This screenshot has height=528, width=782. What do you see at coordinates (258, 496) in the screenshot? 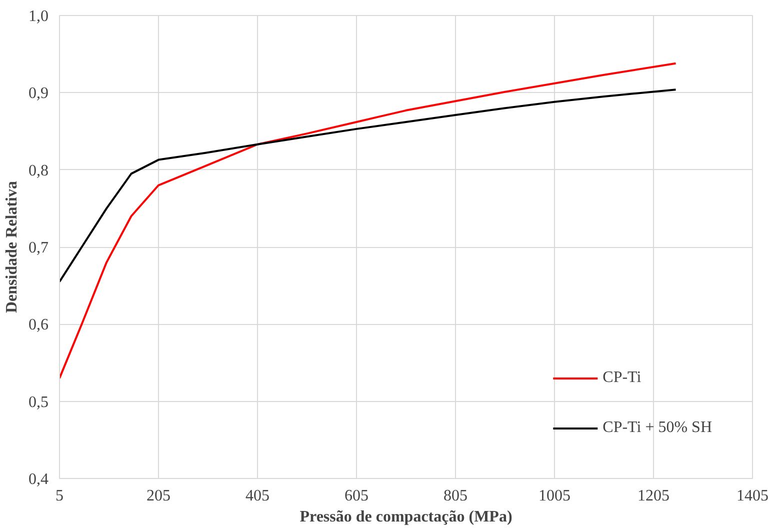
I see `x-tick-label: 405` at bounding box center [258, 496].